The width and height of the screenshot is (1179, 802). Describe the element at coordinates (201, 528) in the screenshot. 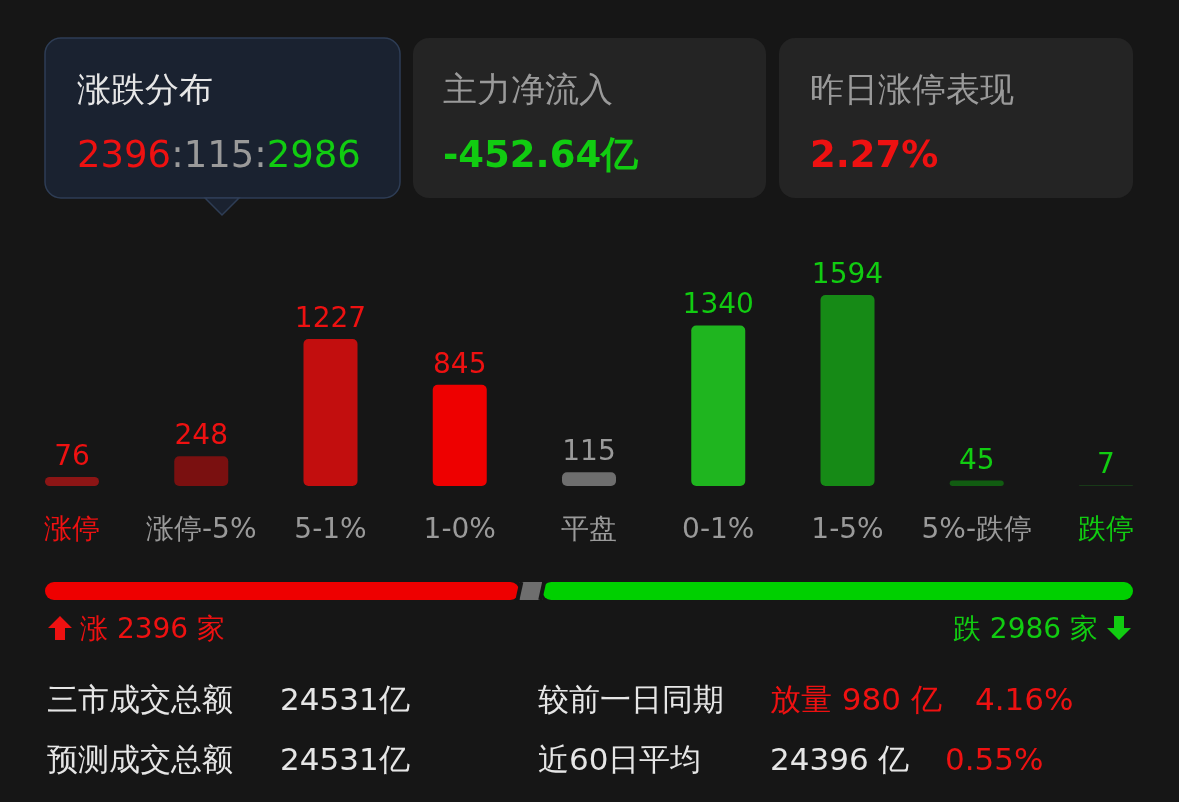

I see `x-tick-label: 涨停-5%` at that location.